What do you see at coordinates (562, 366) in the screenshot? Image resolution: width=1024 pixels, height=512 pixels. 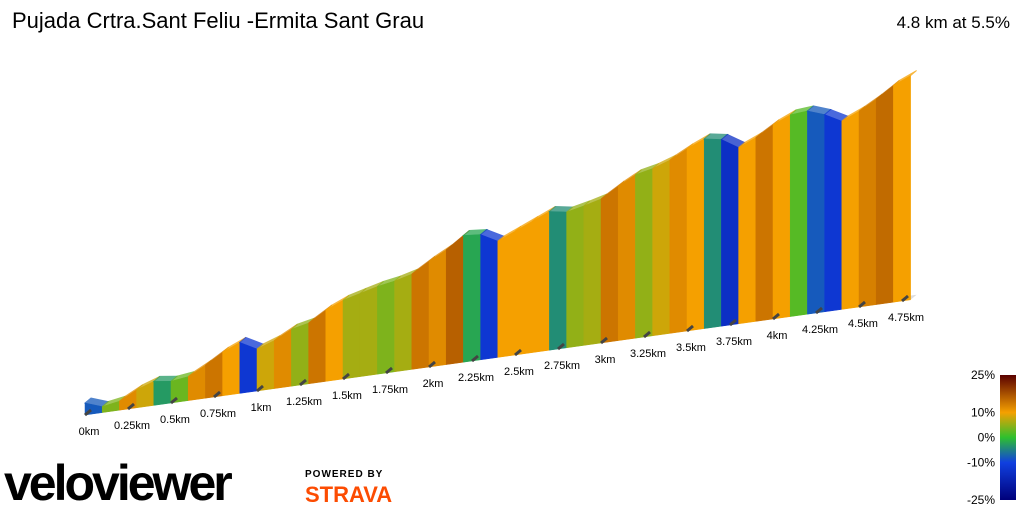 I see `x-tick-label: 2.75km` at bounding box center [562, 366].